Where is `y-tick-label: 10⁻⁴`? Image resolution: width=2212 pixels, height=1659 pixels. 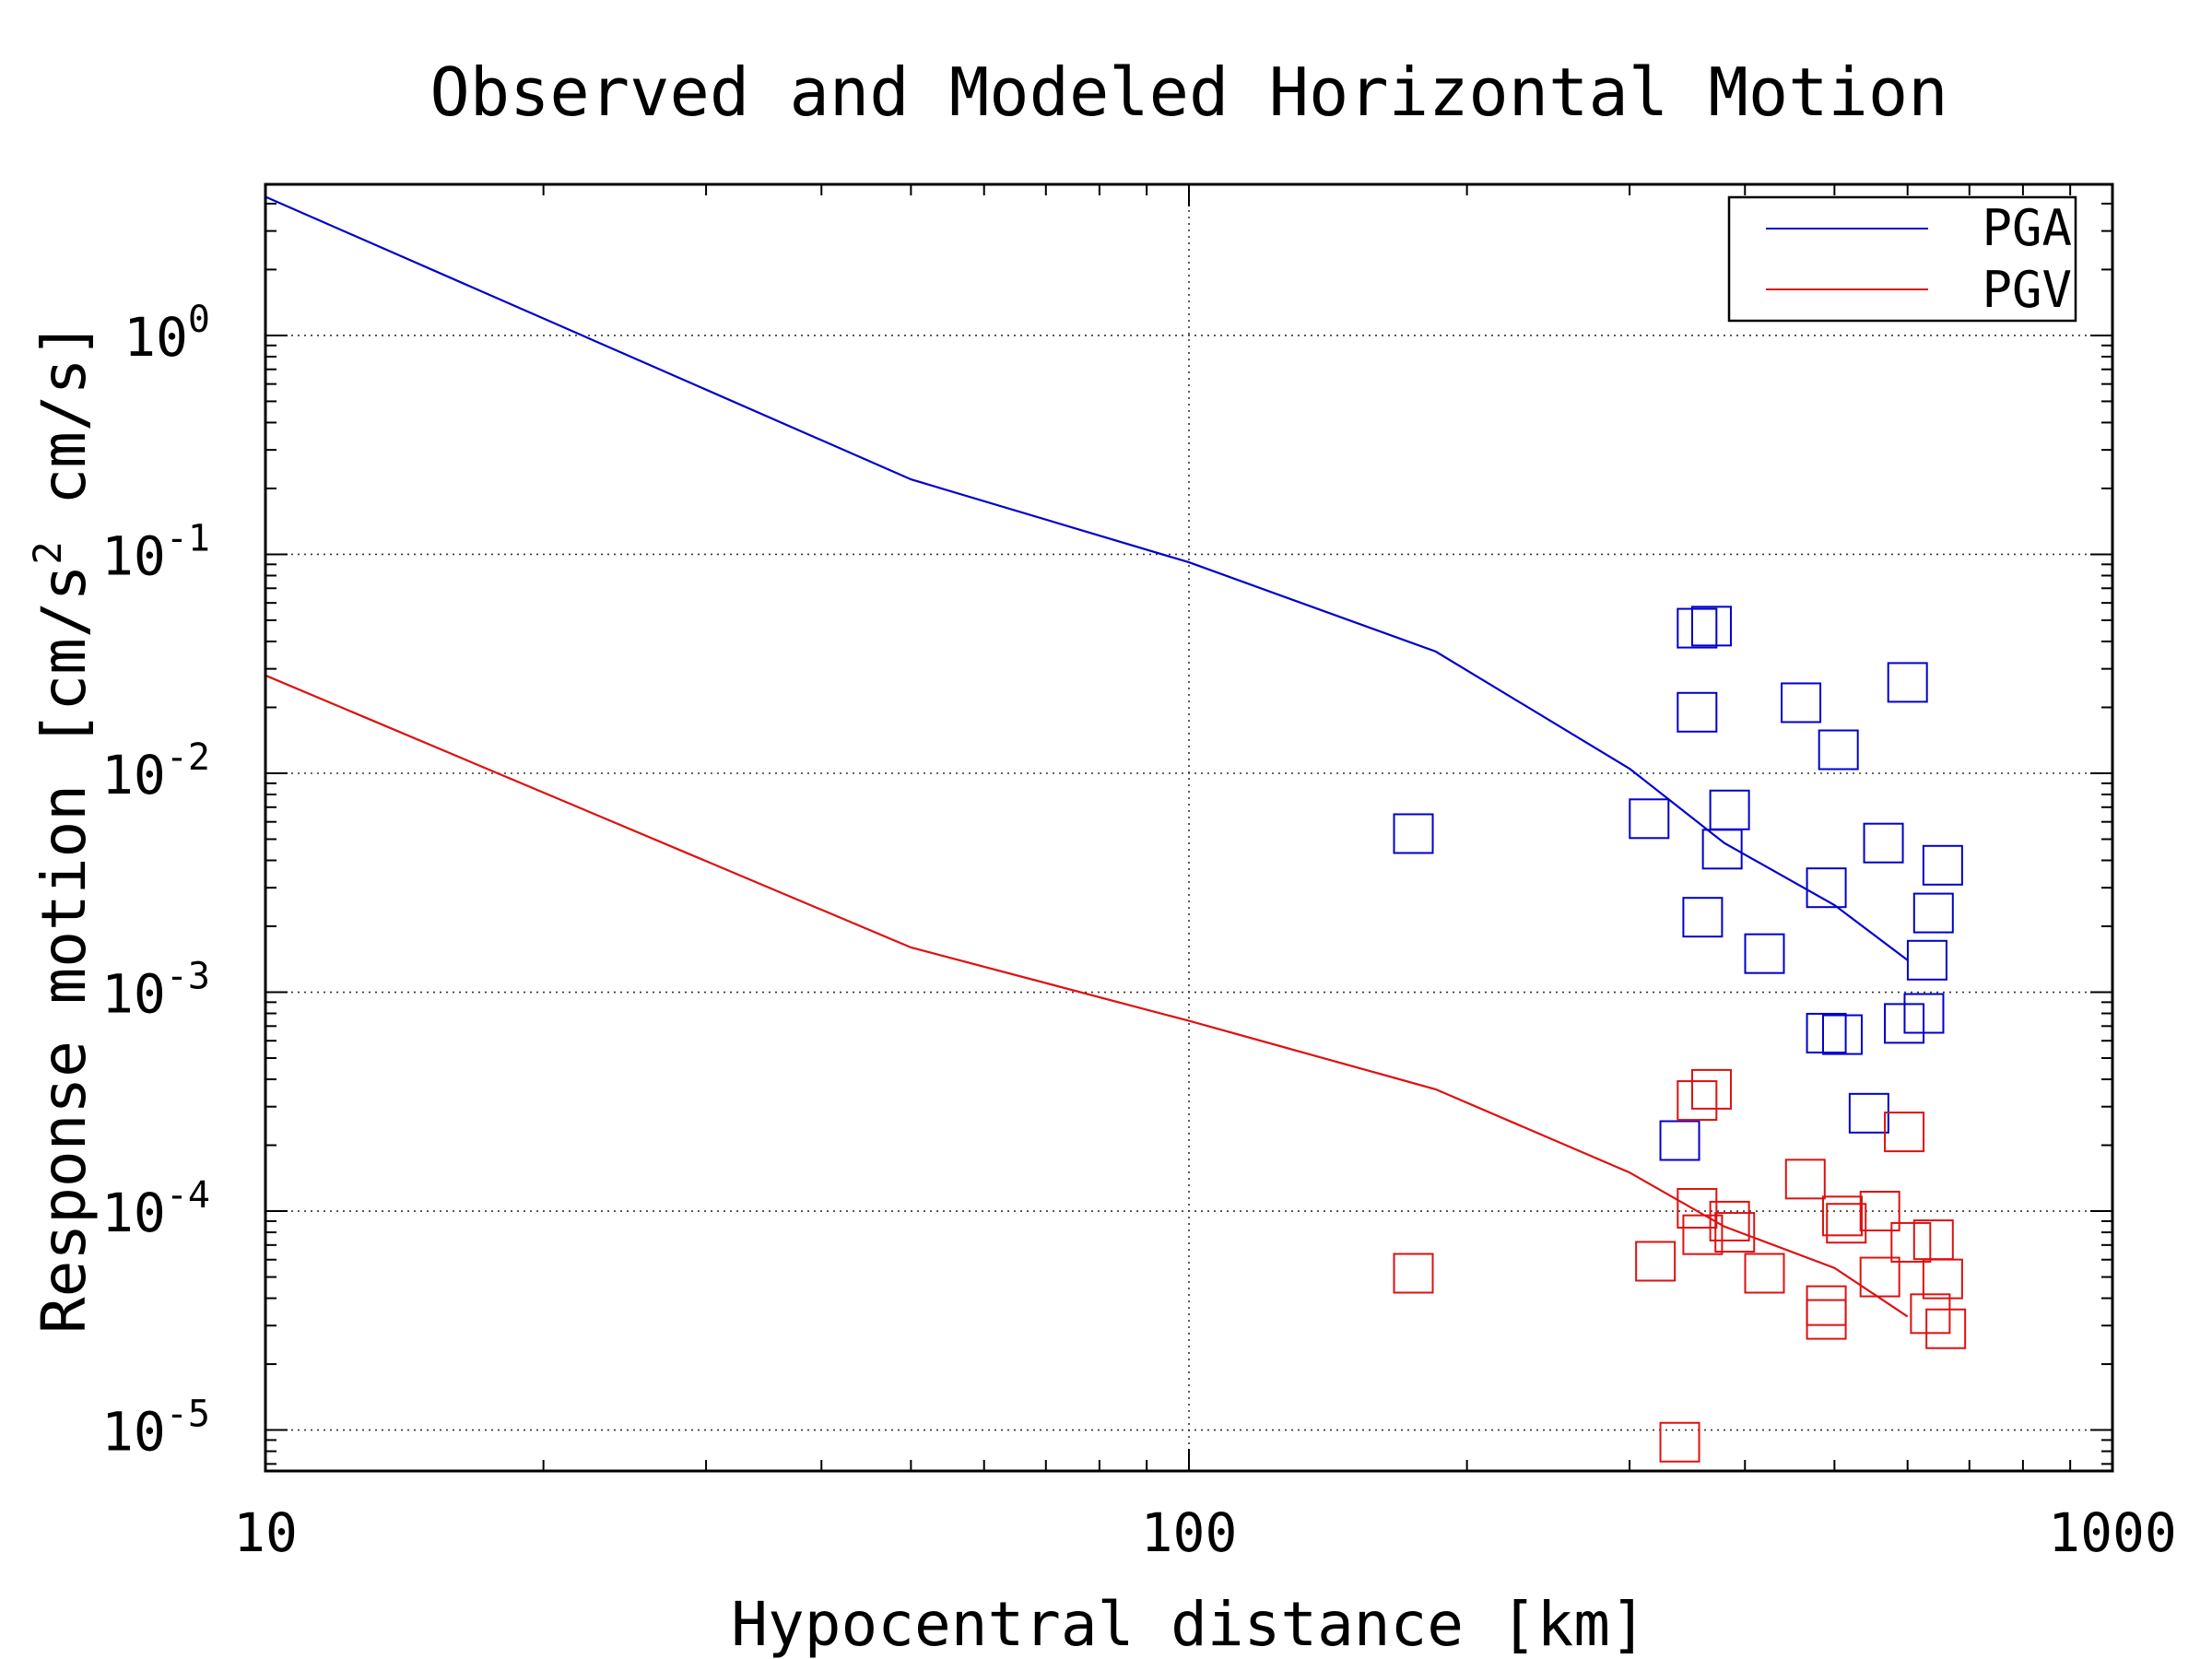 y-tick-label: 10⁻⁴ is located at coordinates (155, 1209).